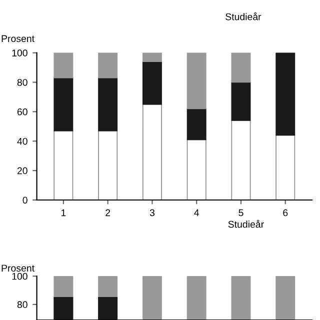 The image size is (320, 320). Describe the element at coordinates (244, 16) in the screenshot. I see `text: Studieår` at that location.